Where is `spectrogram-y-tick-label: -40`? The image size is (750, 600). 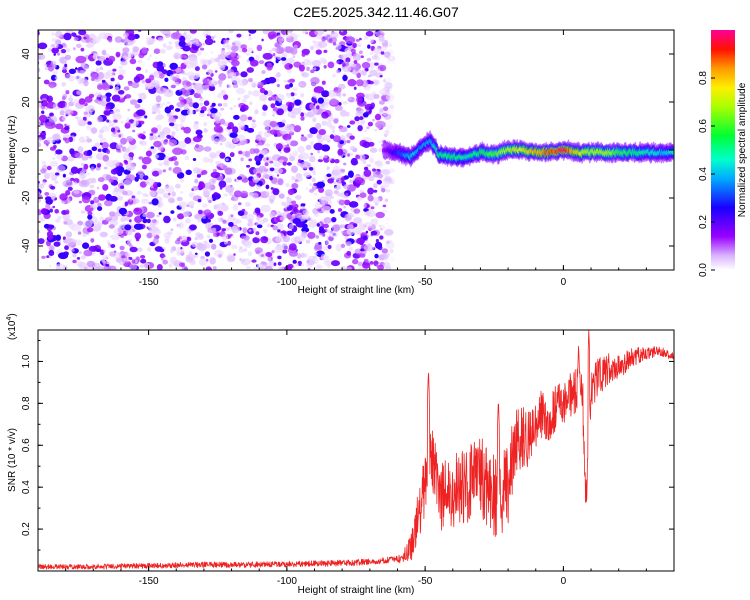 spectrogram-y-tick-label: -40 is located at coordinates (26, 245).